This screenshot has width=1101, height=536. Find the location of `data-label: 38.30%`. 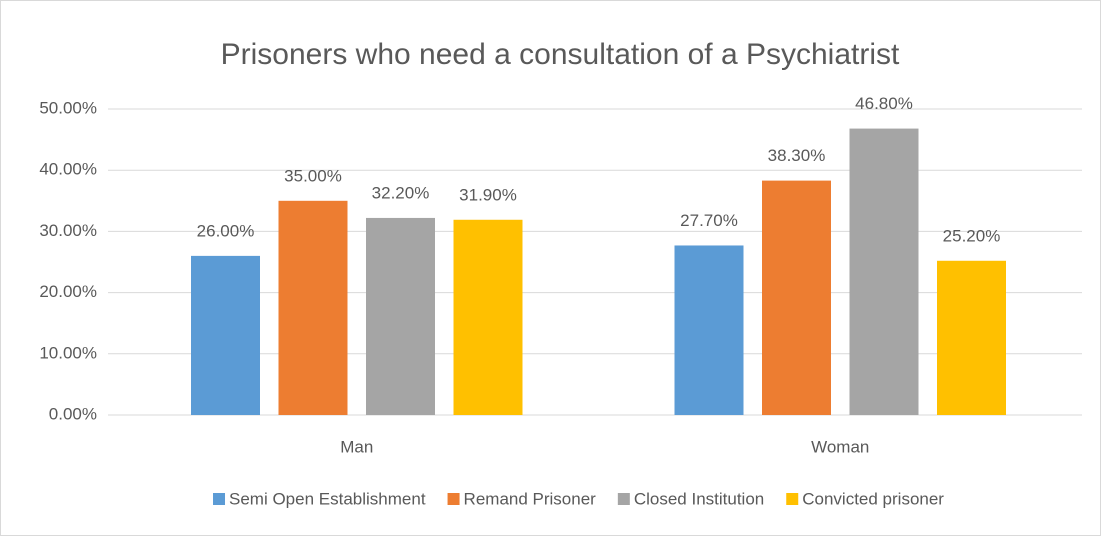

data-label: 38.30% is located at coordinates (797, 155).